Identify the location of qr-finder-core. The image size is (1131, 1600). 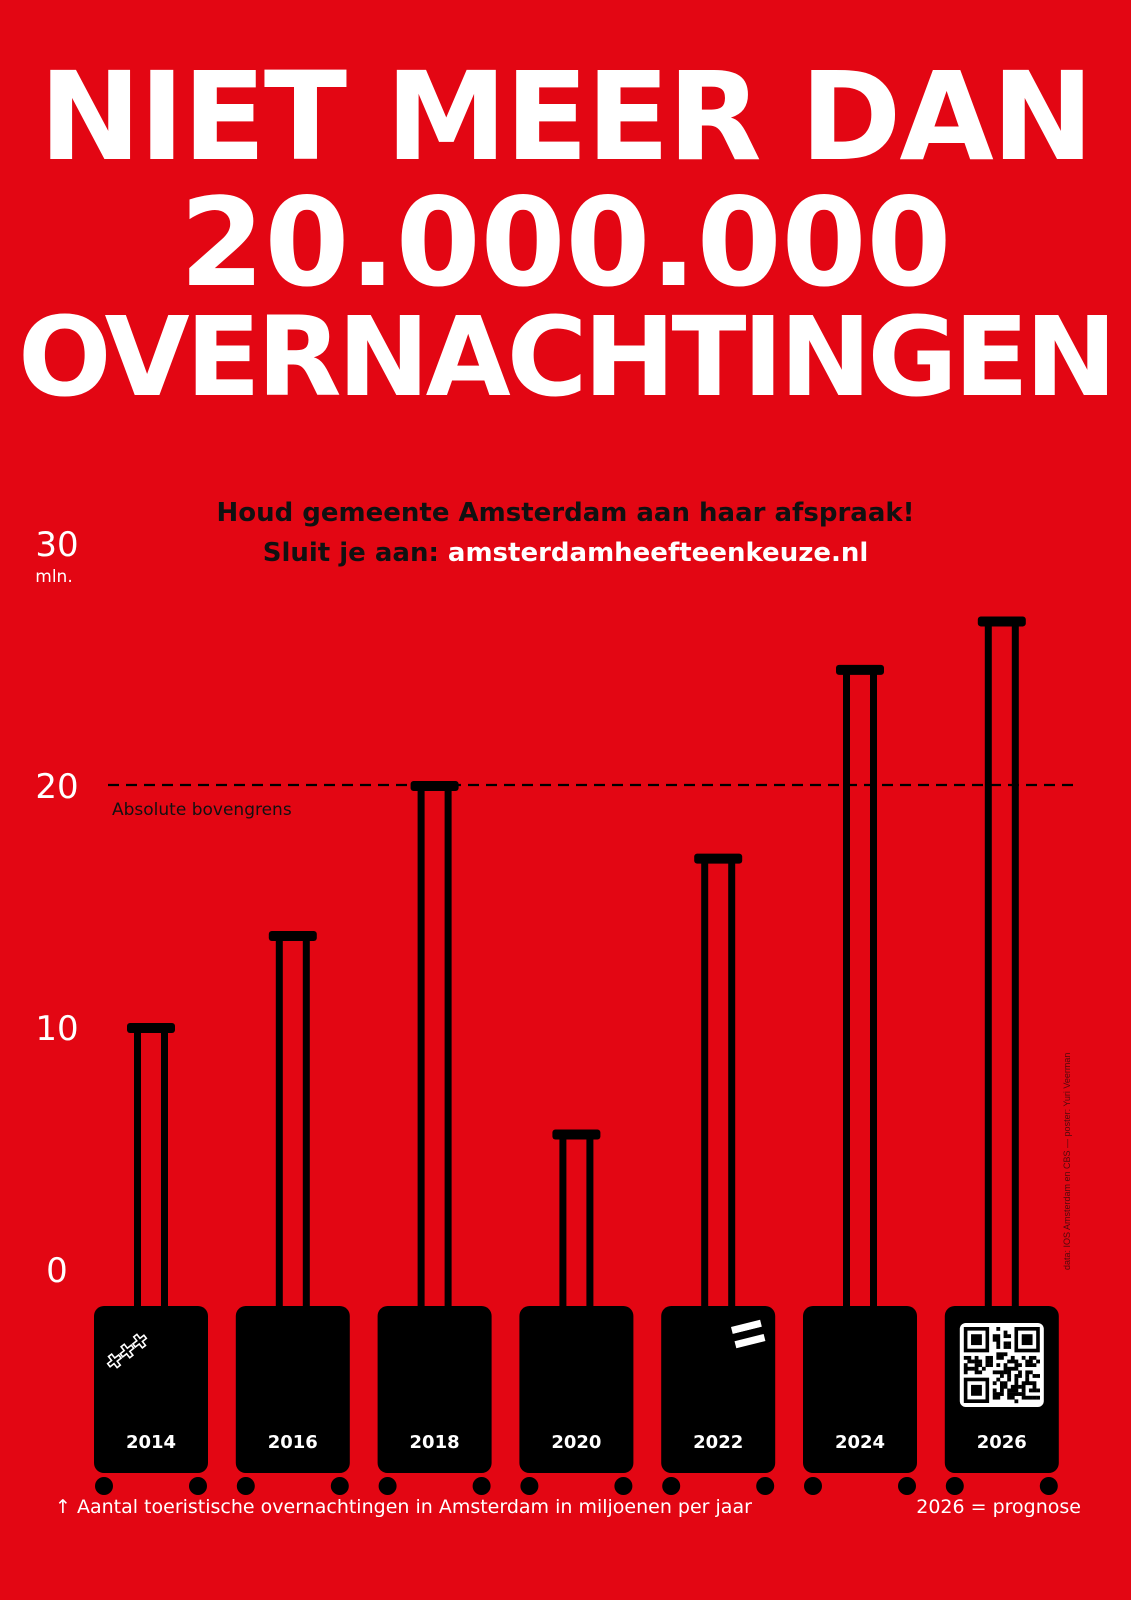
(976, 1340).